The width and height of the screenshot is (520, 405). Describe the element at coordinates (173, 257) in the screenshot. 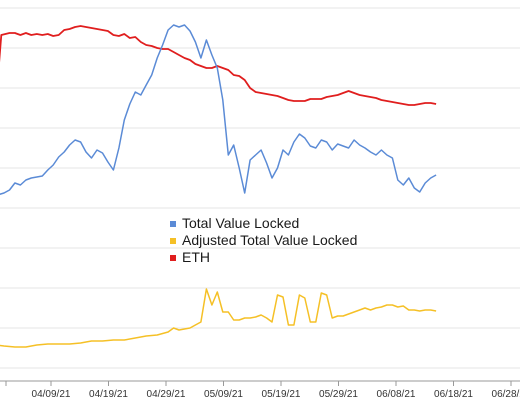

I see `legend-swatch-eth` at that location.